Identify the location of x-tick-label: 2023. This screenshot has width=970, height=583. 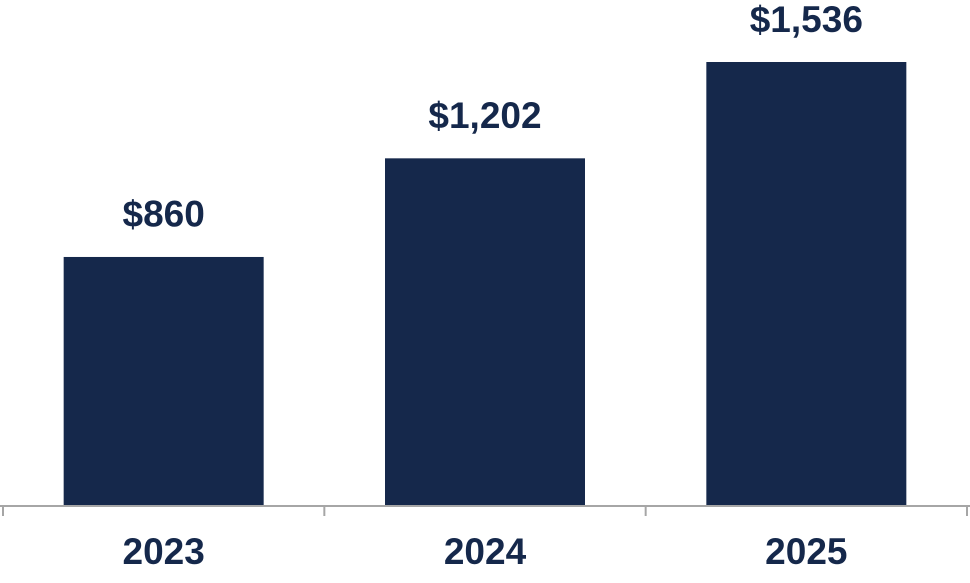
(164, 551).